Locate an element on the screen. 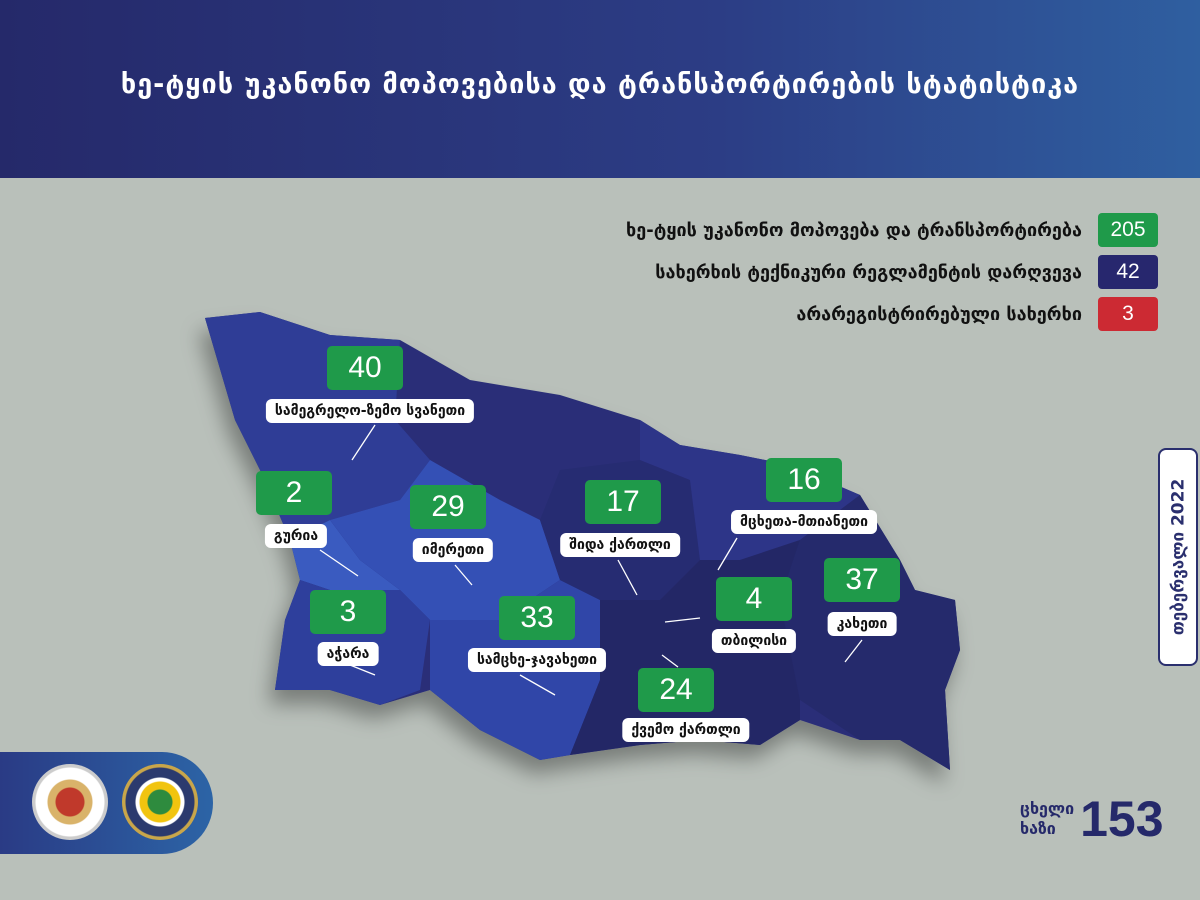 Image resolution: width=1200 pixels, height=900 pixels. legend-item-unregistered-sawmill: არარეგისტრირებული სახერხი 3 is located at coordinates (892, 314).